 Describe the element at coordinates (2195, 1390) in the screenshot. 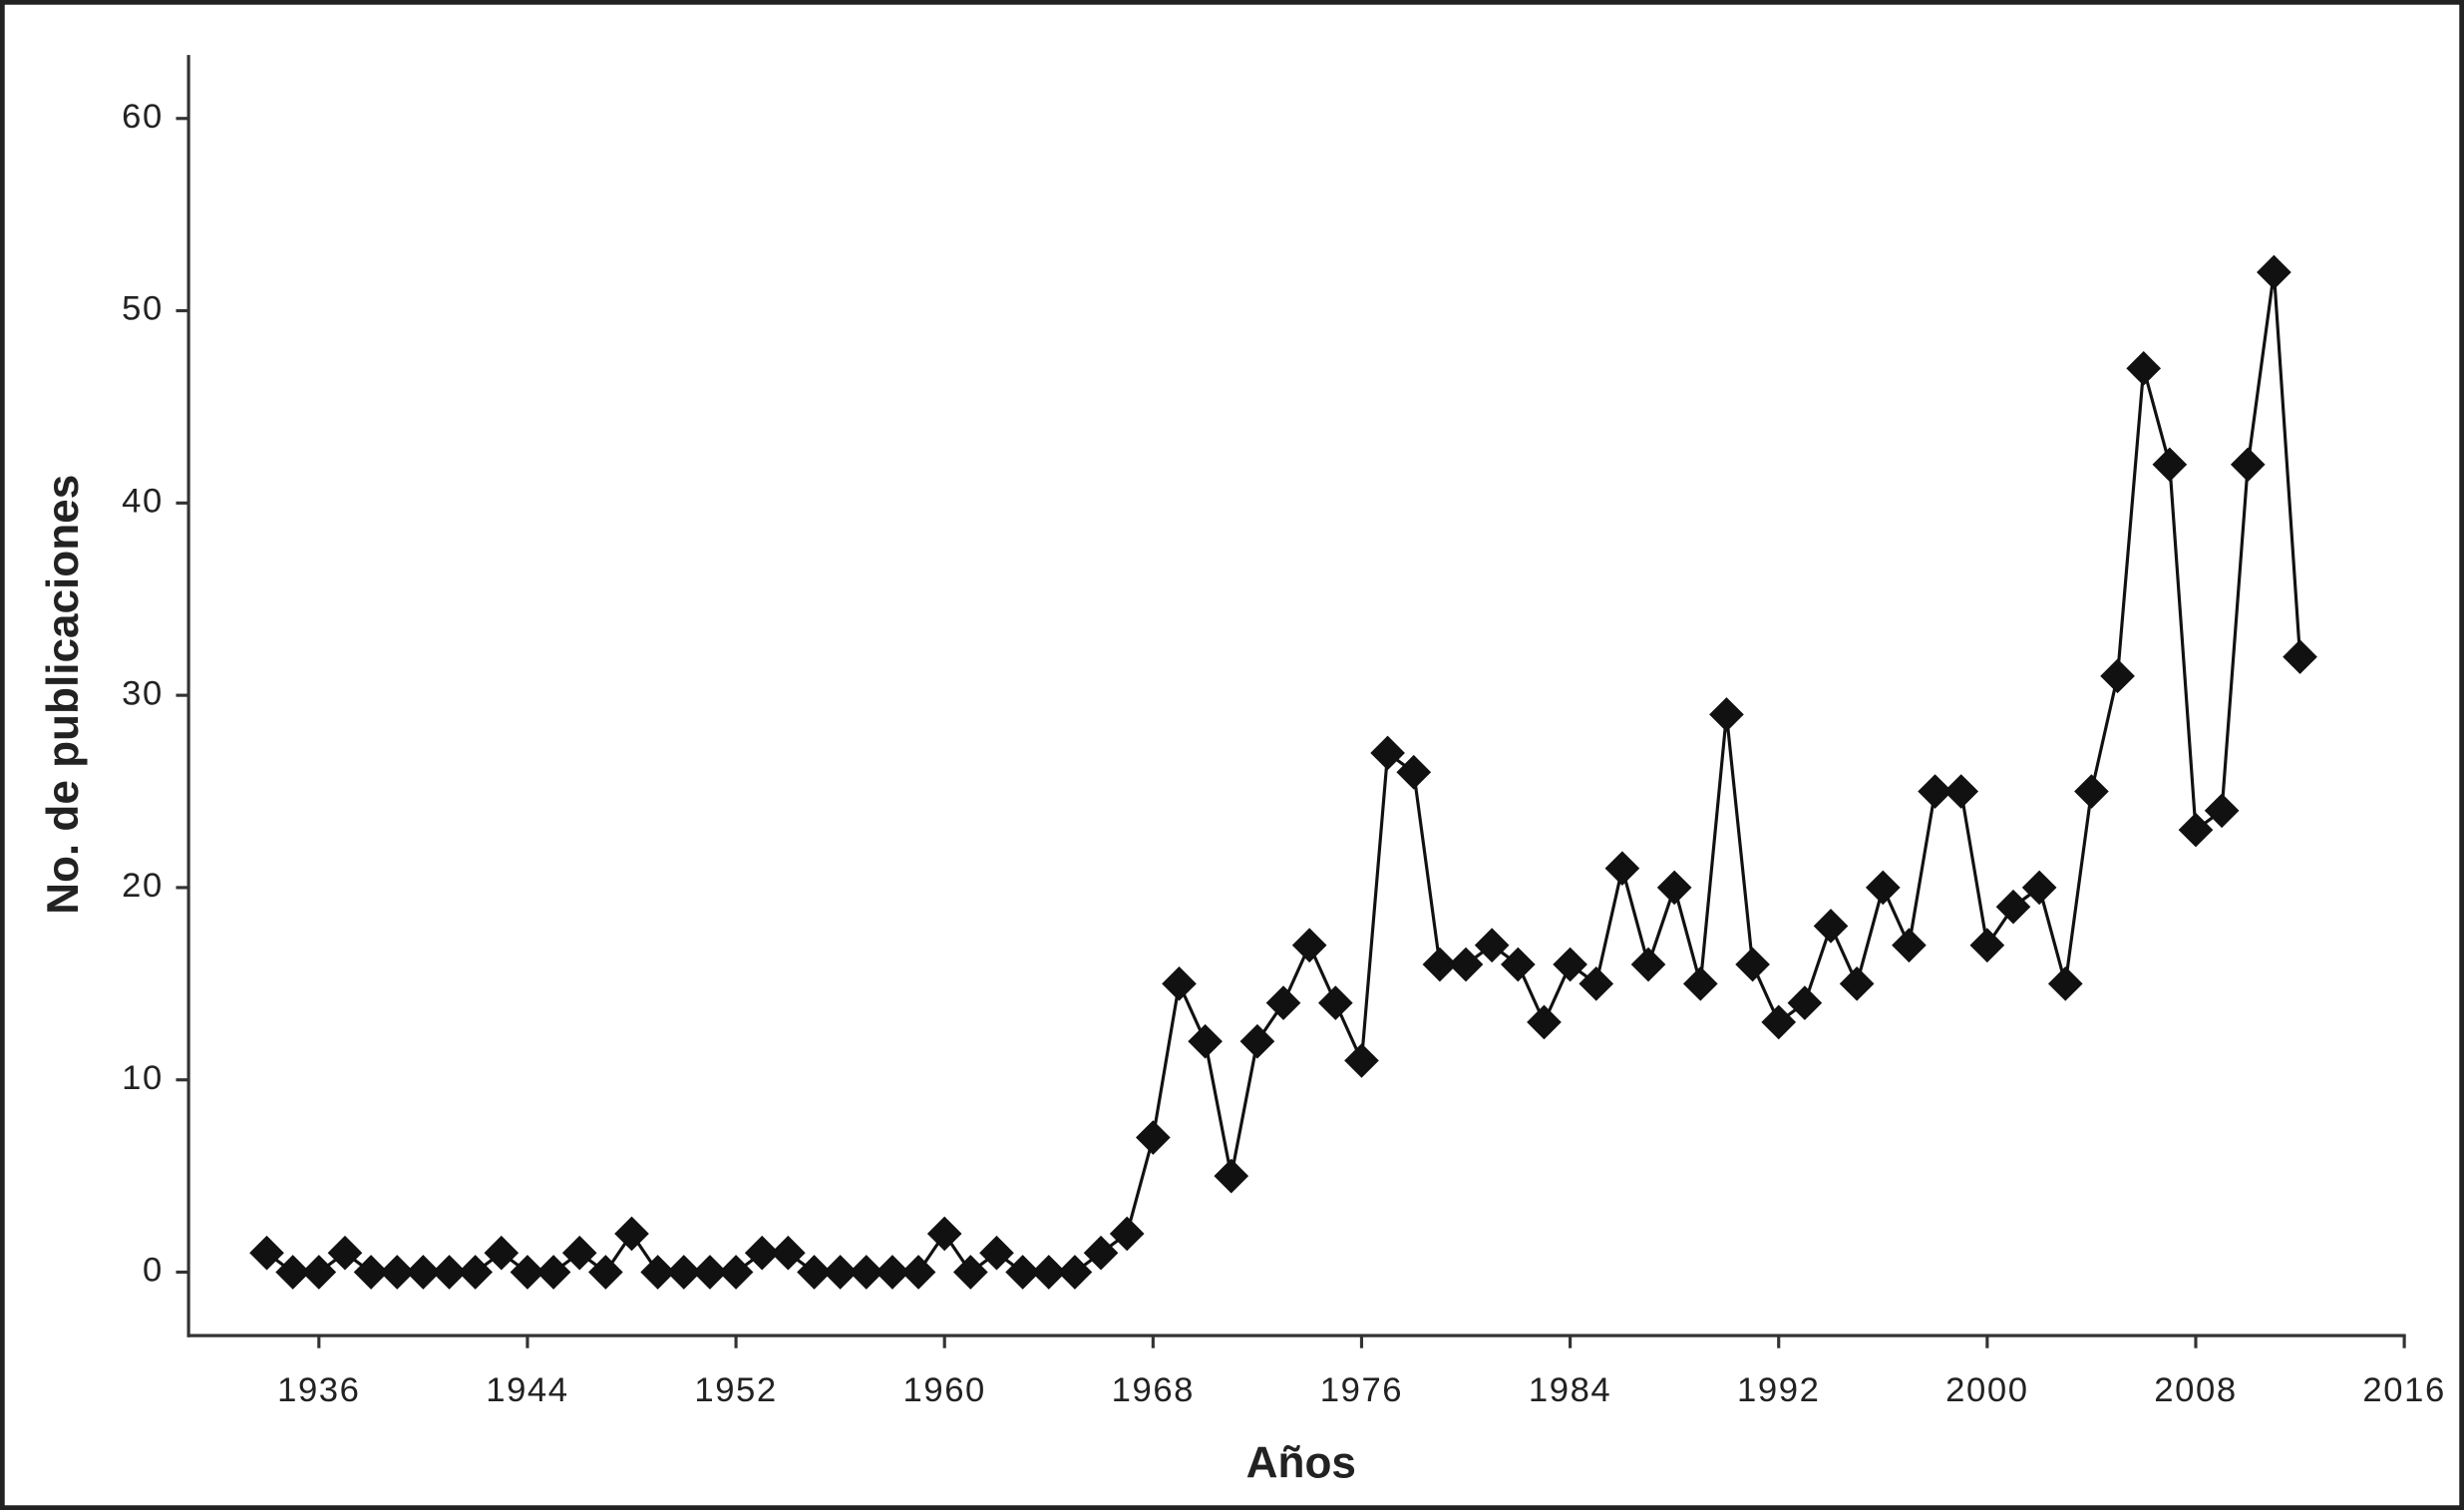

I see `x-tick-label: 2008` at that location.